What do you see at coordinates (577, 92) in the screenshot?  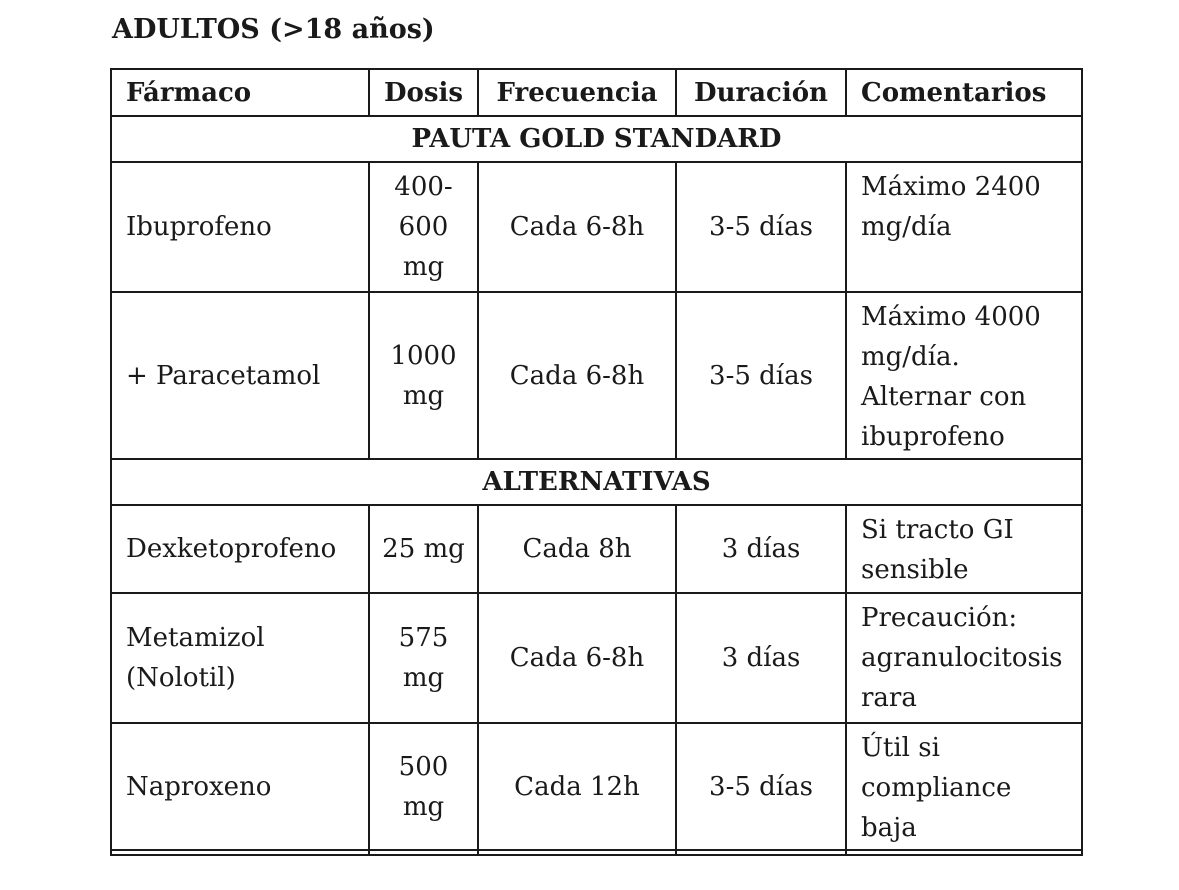 I see `column-header-frecuencia: Frecuencia` at bounding box center [577, 92].